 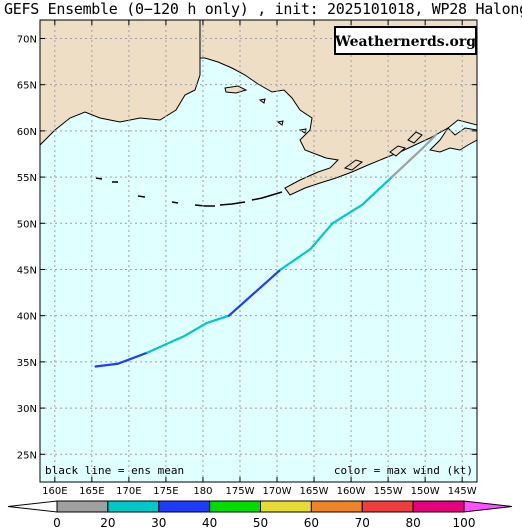 I want to click on lon-label: 170W, so click(x=277, y=491).